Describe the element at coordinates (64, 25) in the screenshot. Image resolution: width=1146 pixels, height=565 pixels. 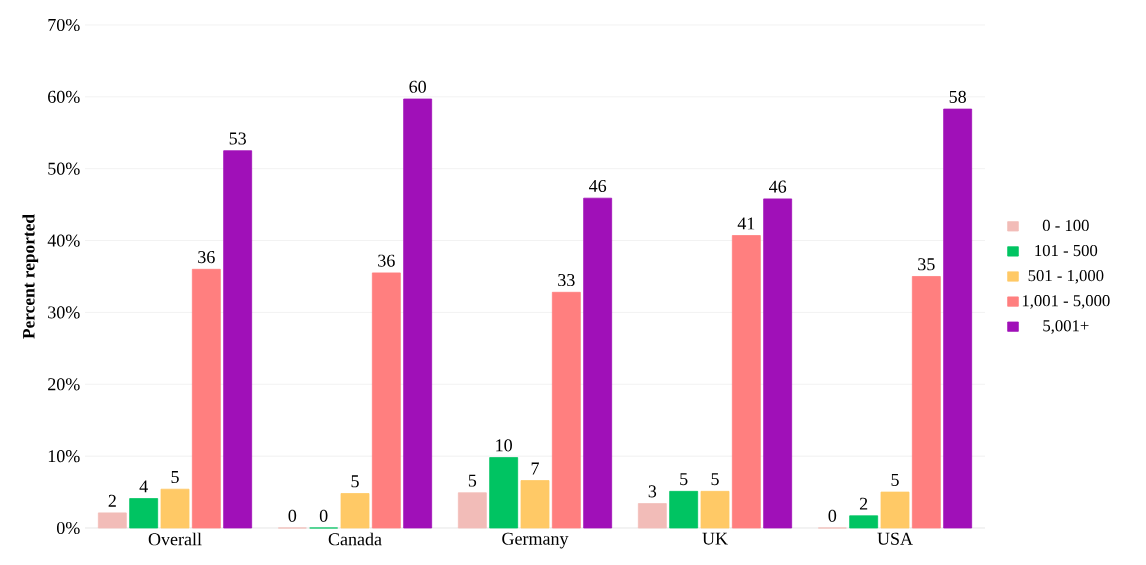
I see `y-tick-label: 70%` at that location.